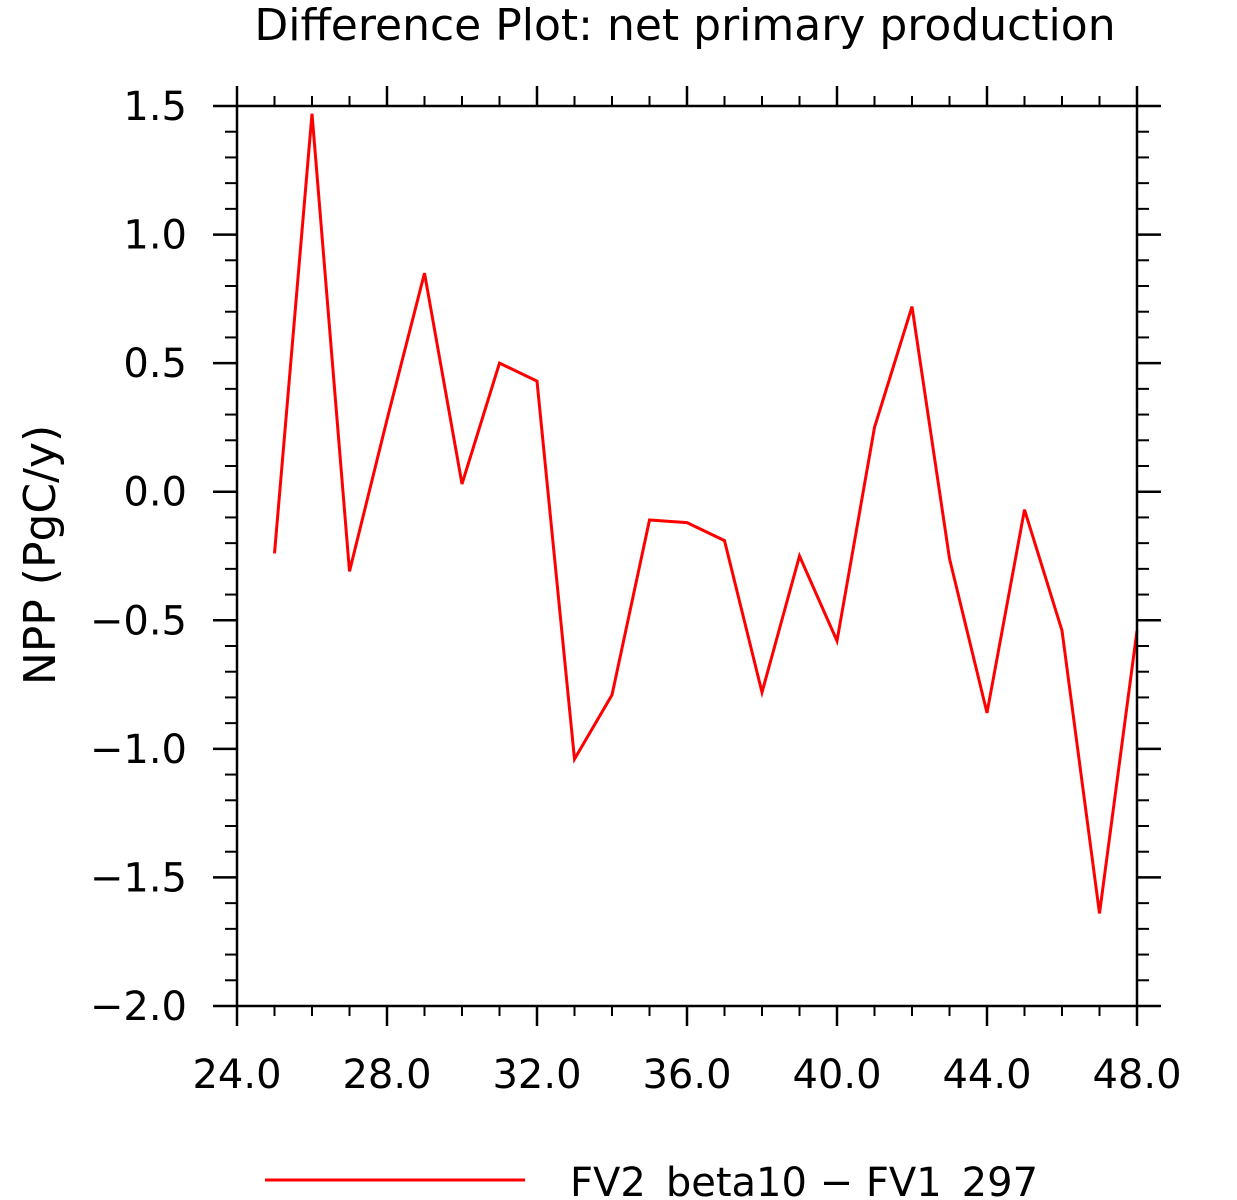 Image resolution: width=1237 pixels, height=1200 pixels. I want to click on x-tick-label: 40.0, so click(836, 1075).